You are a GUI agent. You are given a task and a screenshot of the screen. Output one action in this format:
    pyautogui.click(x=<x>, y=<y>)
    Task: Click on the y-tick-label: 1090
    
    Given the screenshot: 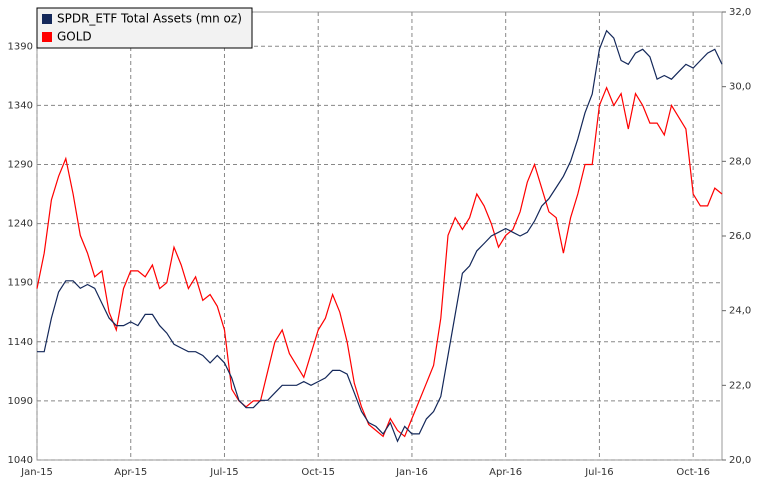 What is the action you would take?
    pyautogui.click(x=20, y=401)
    